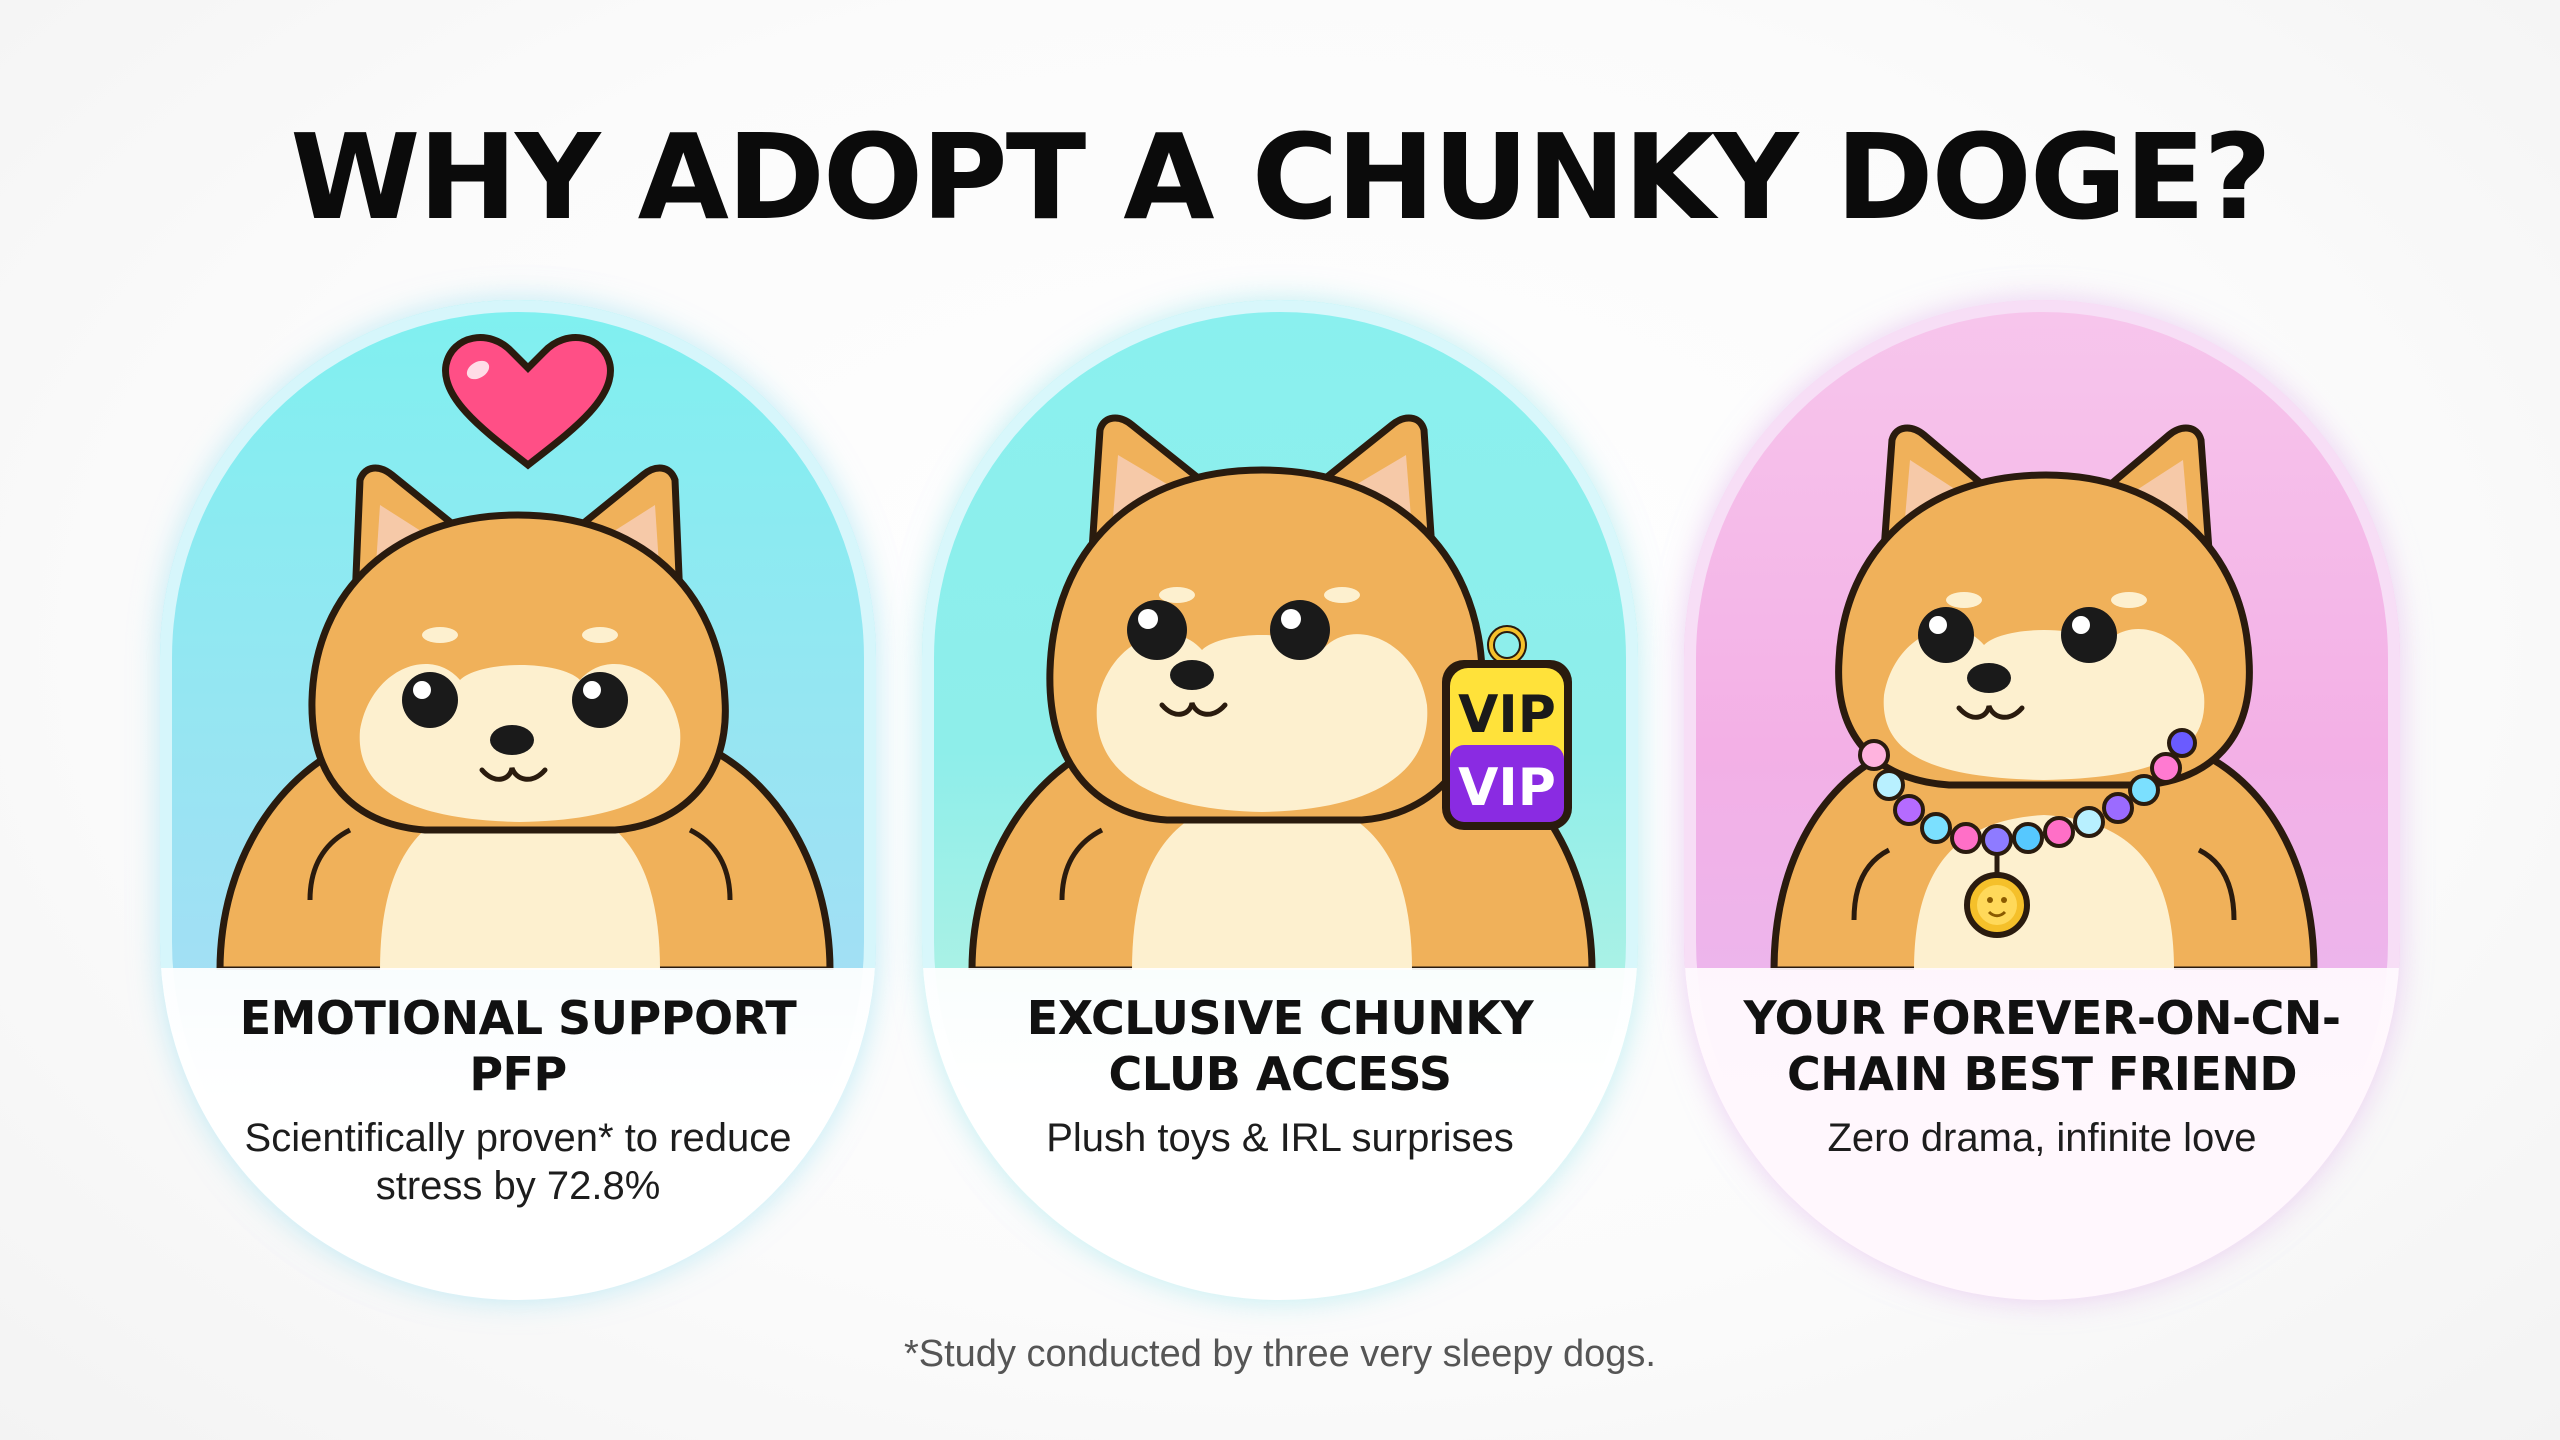 The width and height of the screenshot is (2560, 1440). I want to click on heart-icon, so click(528, 402).